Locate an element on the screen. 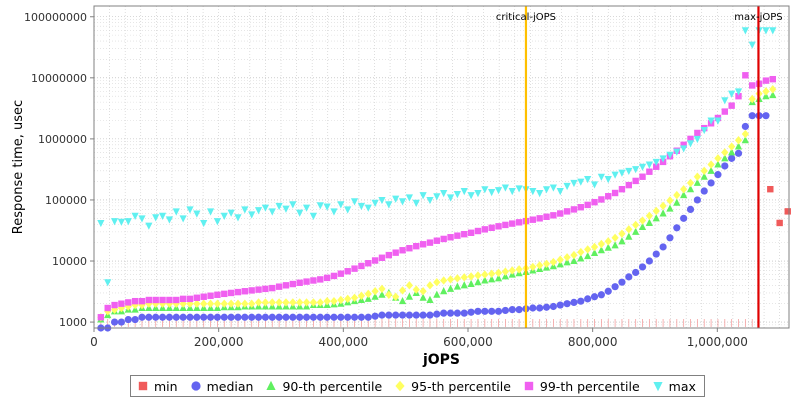 This screenshot has height=400, width=800. legend-item-99-th-percentile: 99-th percentile is located at coordinates (581, 386).